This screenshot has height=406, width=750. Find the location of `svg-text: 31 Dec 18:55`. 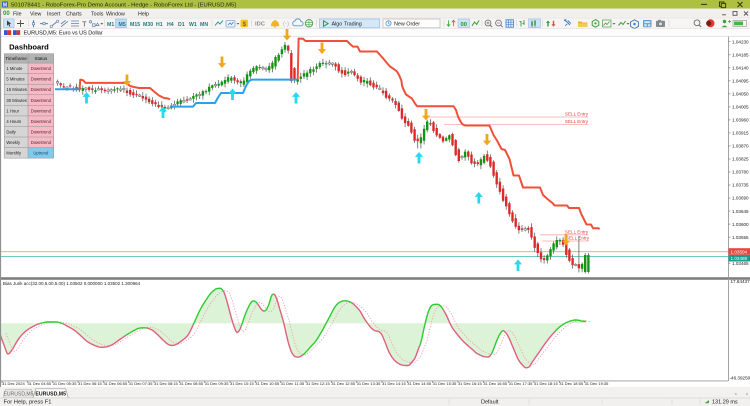

svg-text: 31 Dec 18:55 is located at coordinates (571, 383).